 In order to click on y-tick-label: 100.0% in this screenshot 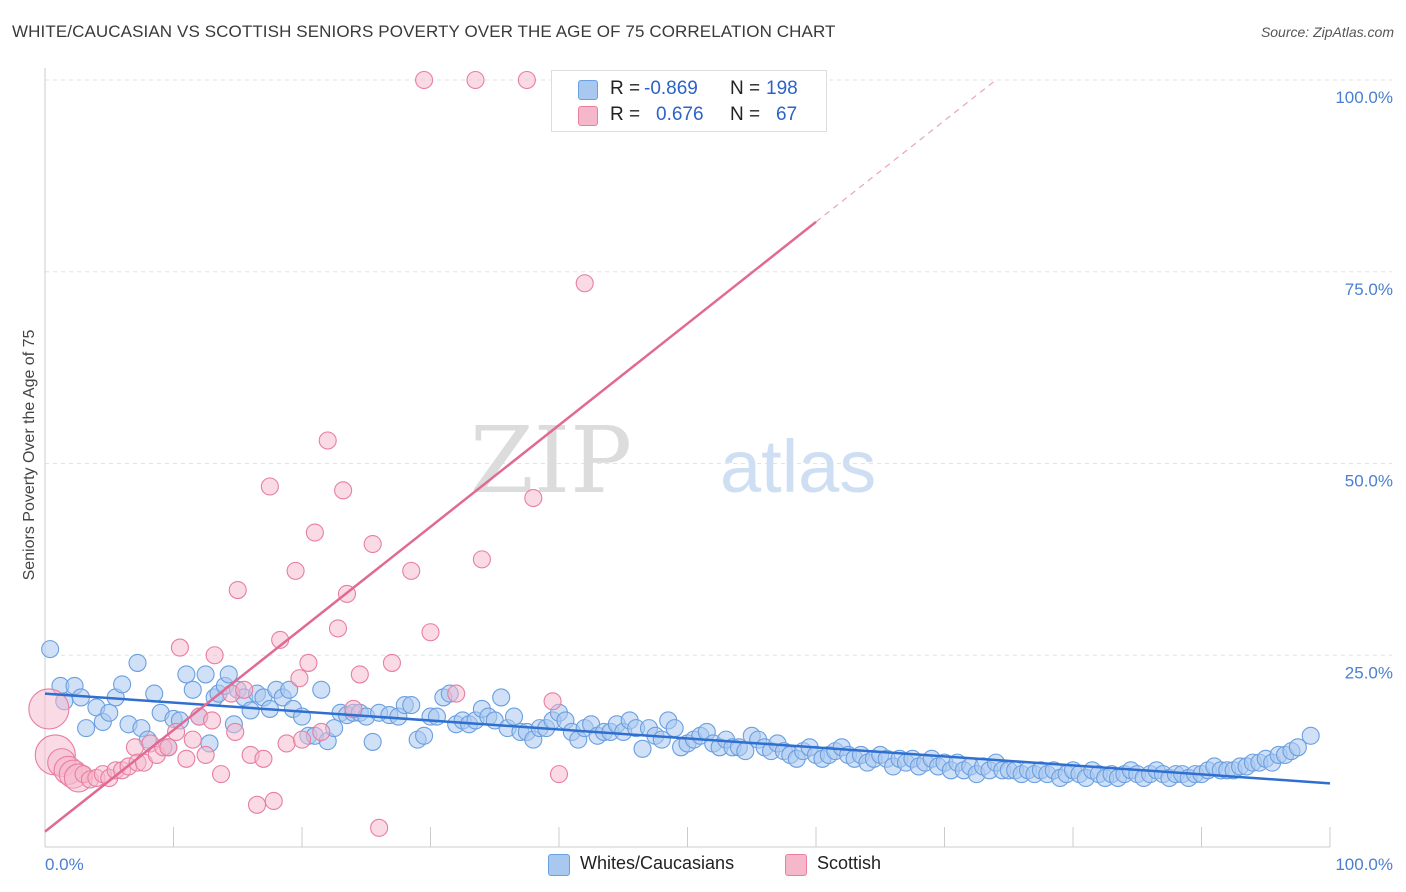, I will do `click(1364, 97)`.